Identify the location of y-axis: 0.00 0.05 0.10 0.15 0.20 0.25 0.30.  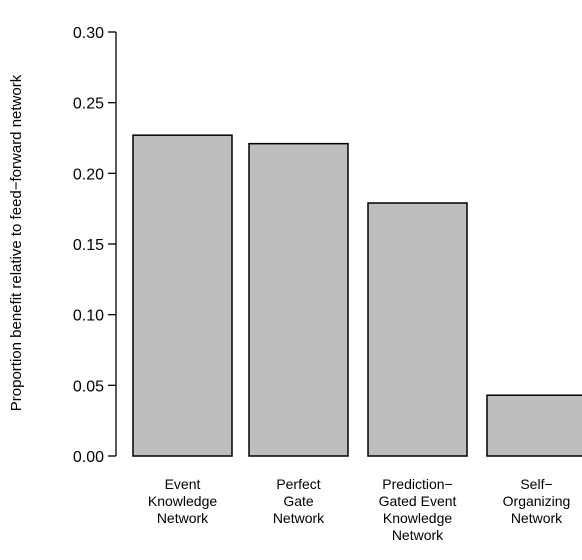
(95, 245).